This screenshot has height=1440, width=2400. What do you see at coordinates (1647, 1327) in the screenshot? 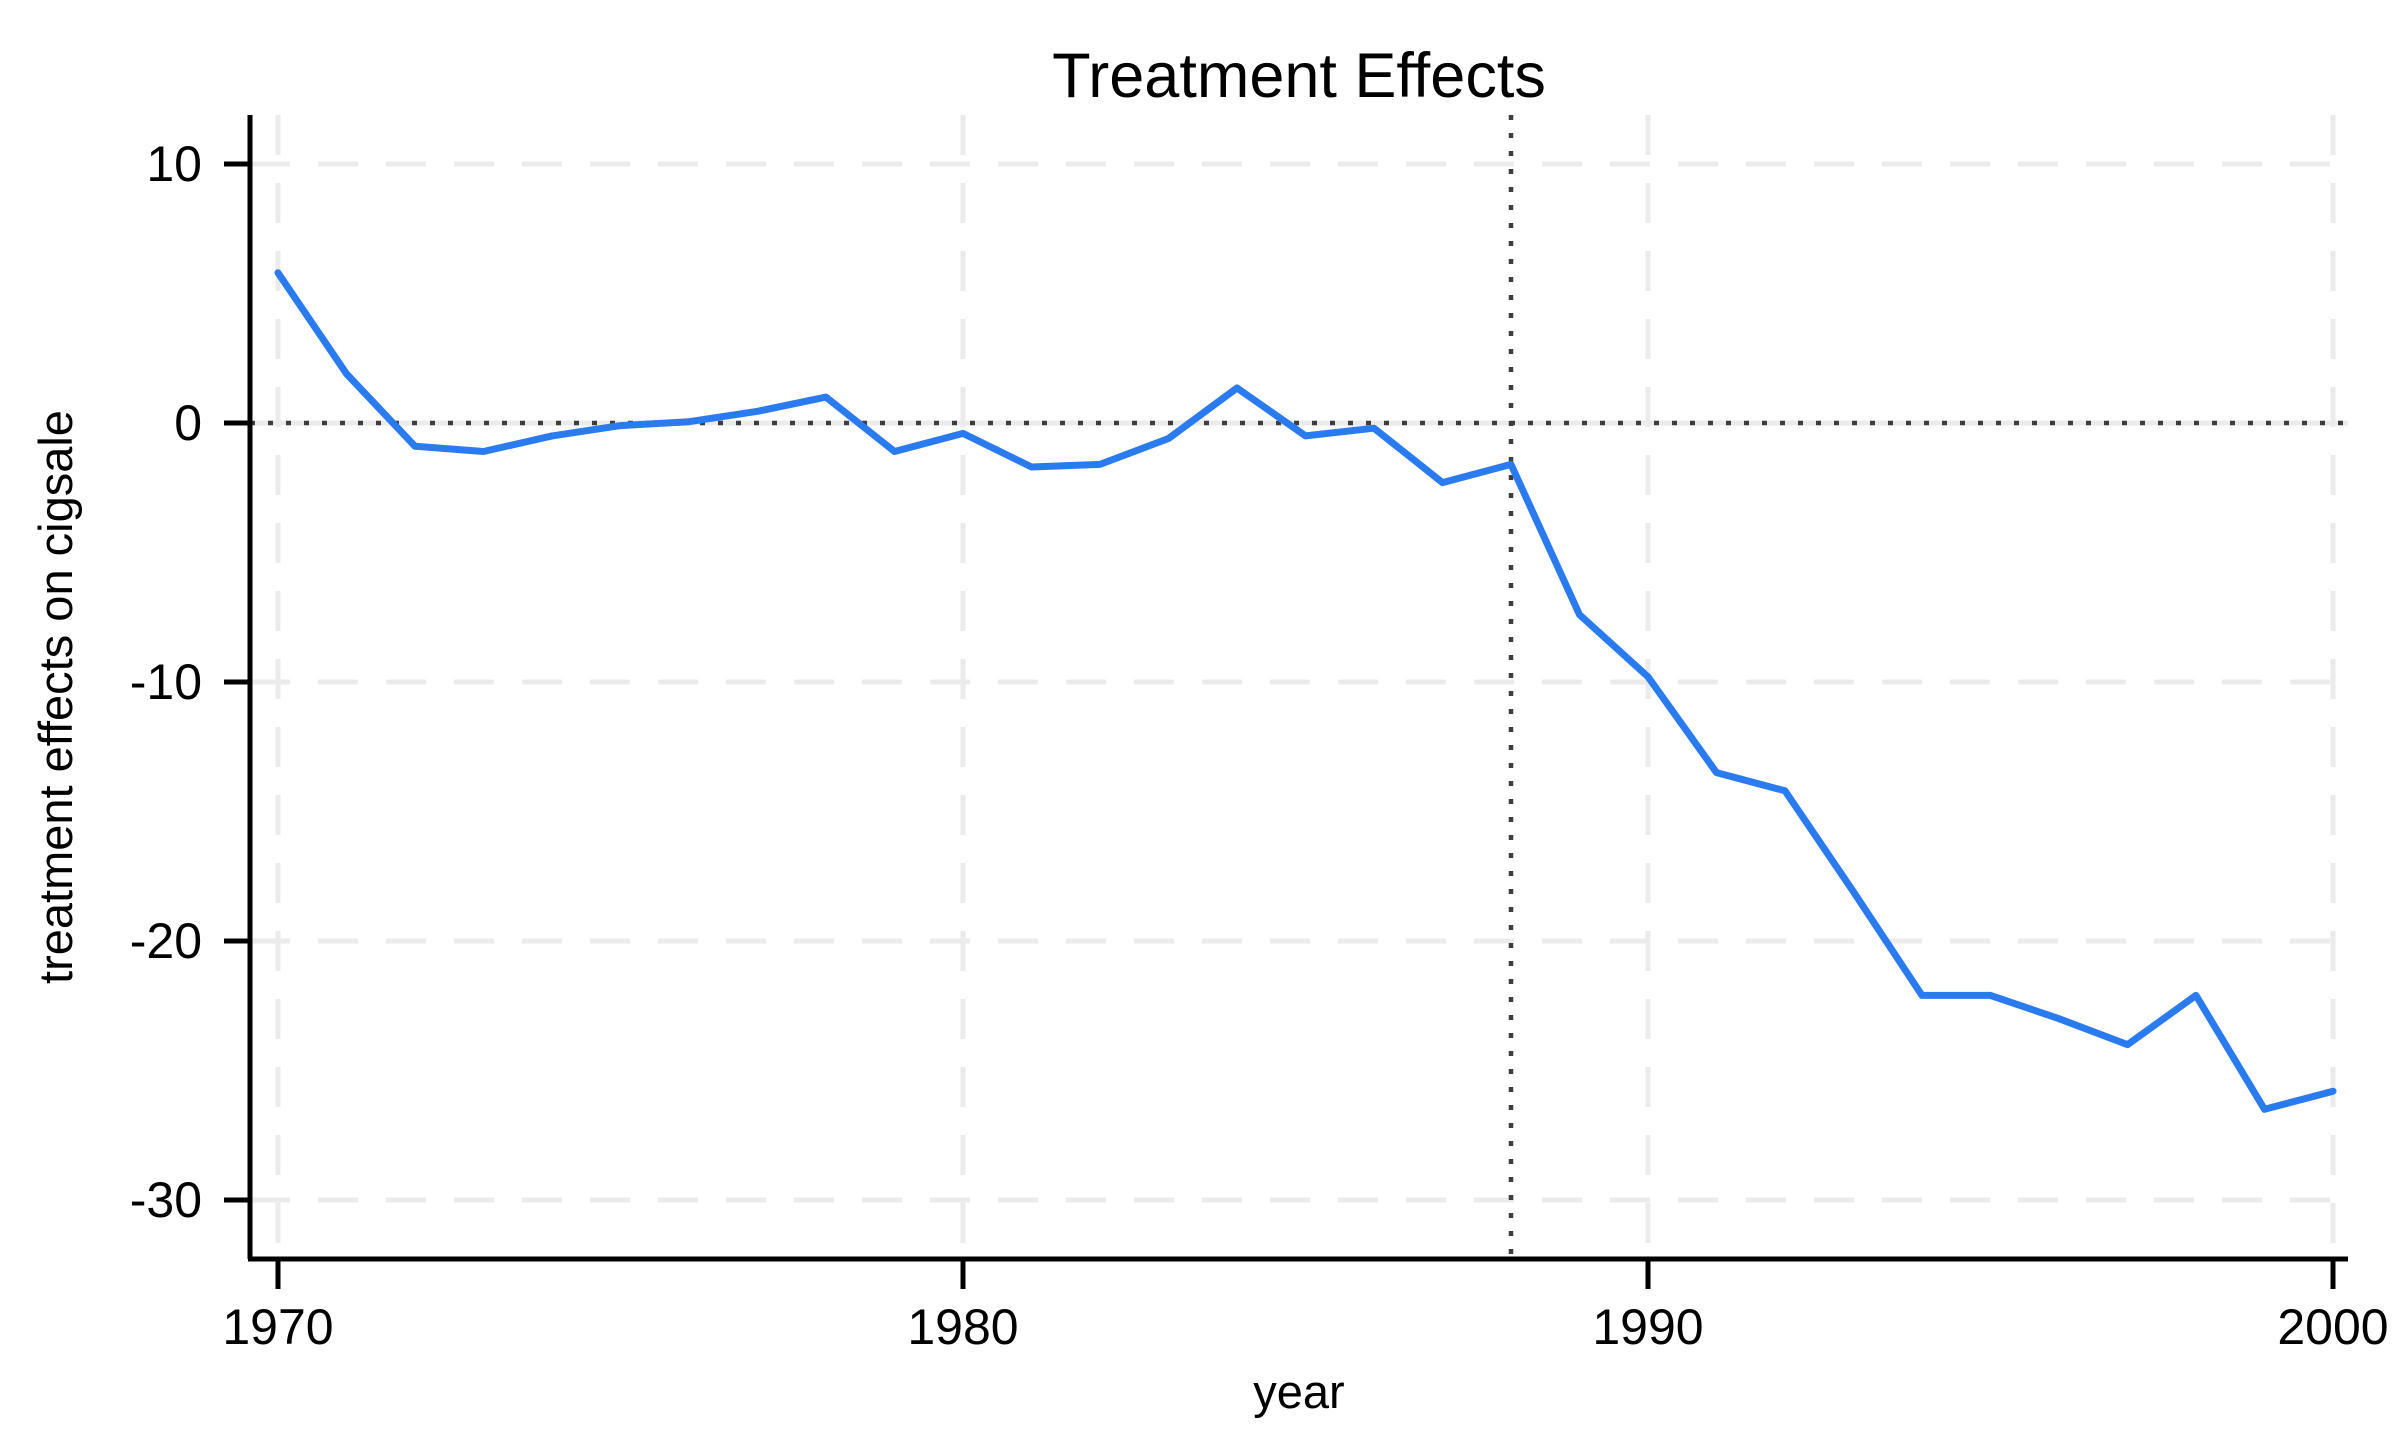
I see `x-tick-label: 1990` at bounding box center [1647, 1327].